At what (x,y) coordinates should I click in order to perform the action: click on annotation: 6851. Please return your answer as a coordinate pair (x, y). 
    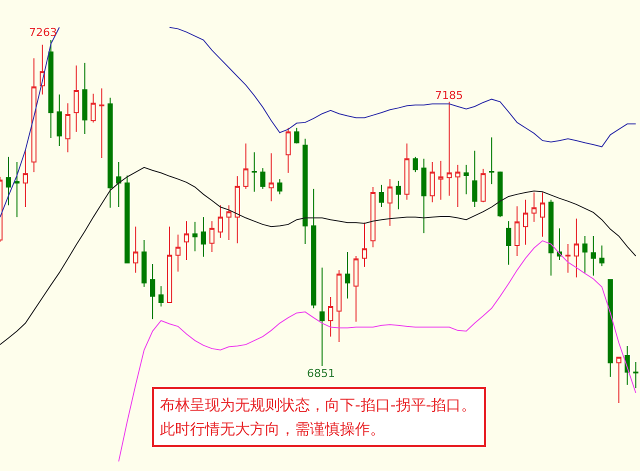
    Looking at the image, I should click on (321, 373).